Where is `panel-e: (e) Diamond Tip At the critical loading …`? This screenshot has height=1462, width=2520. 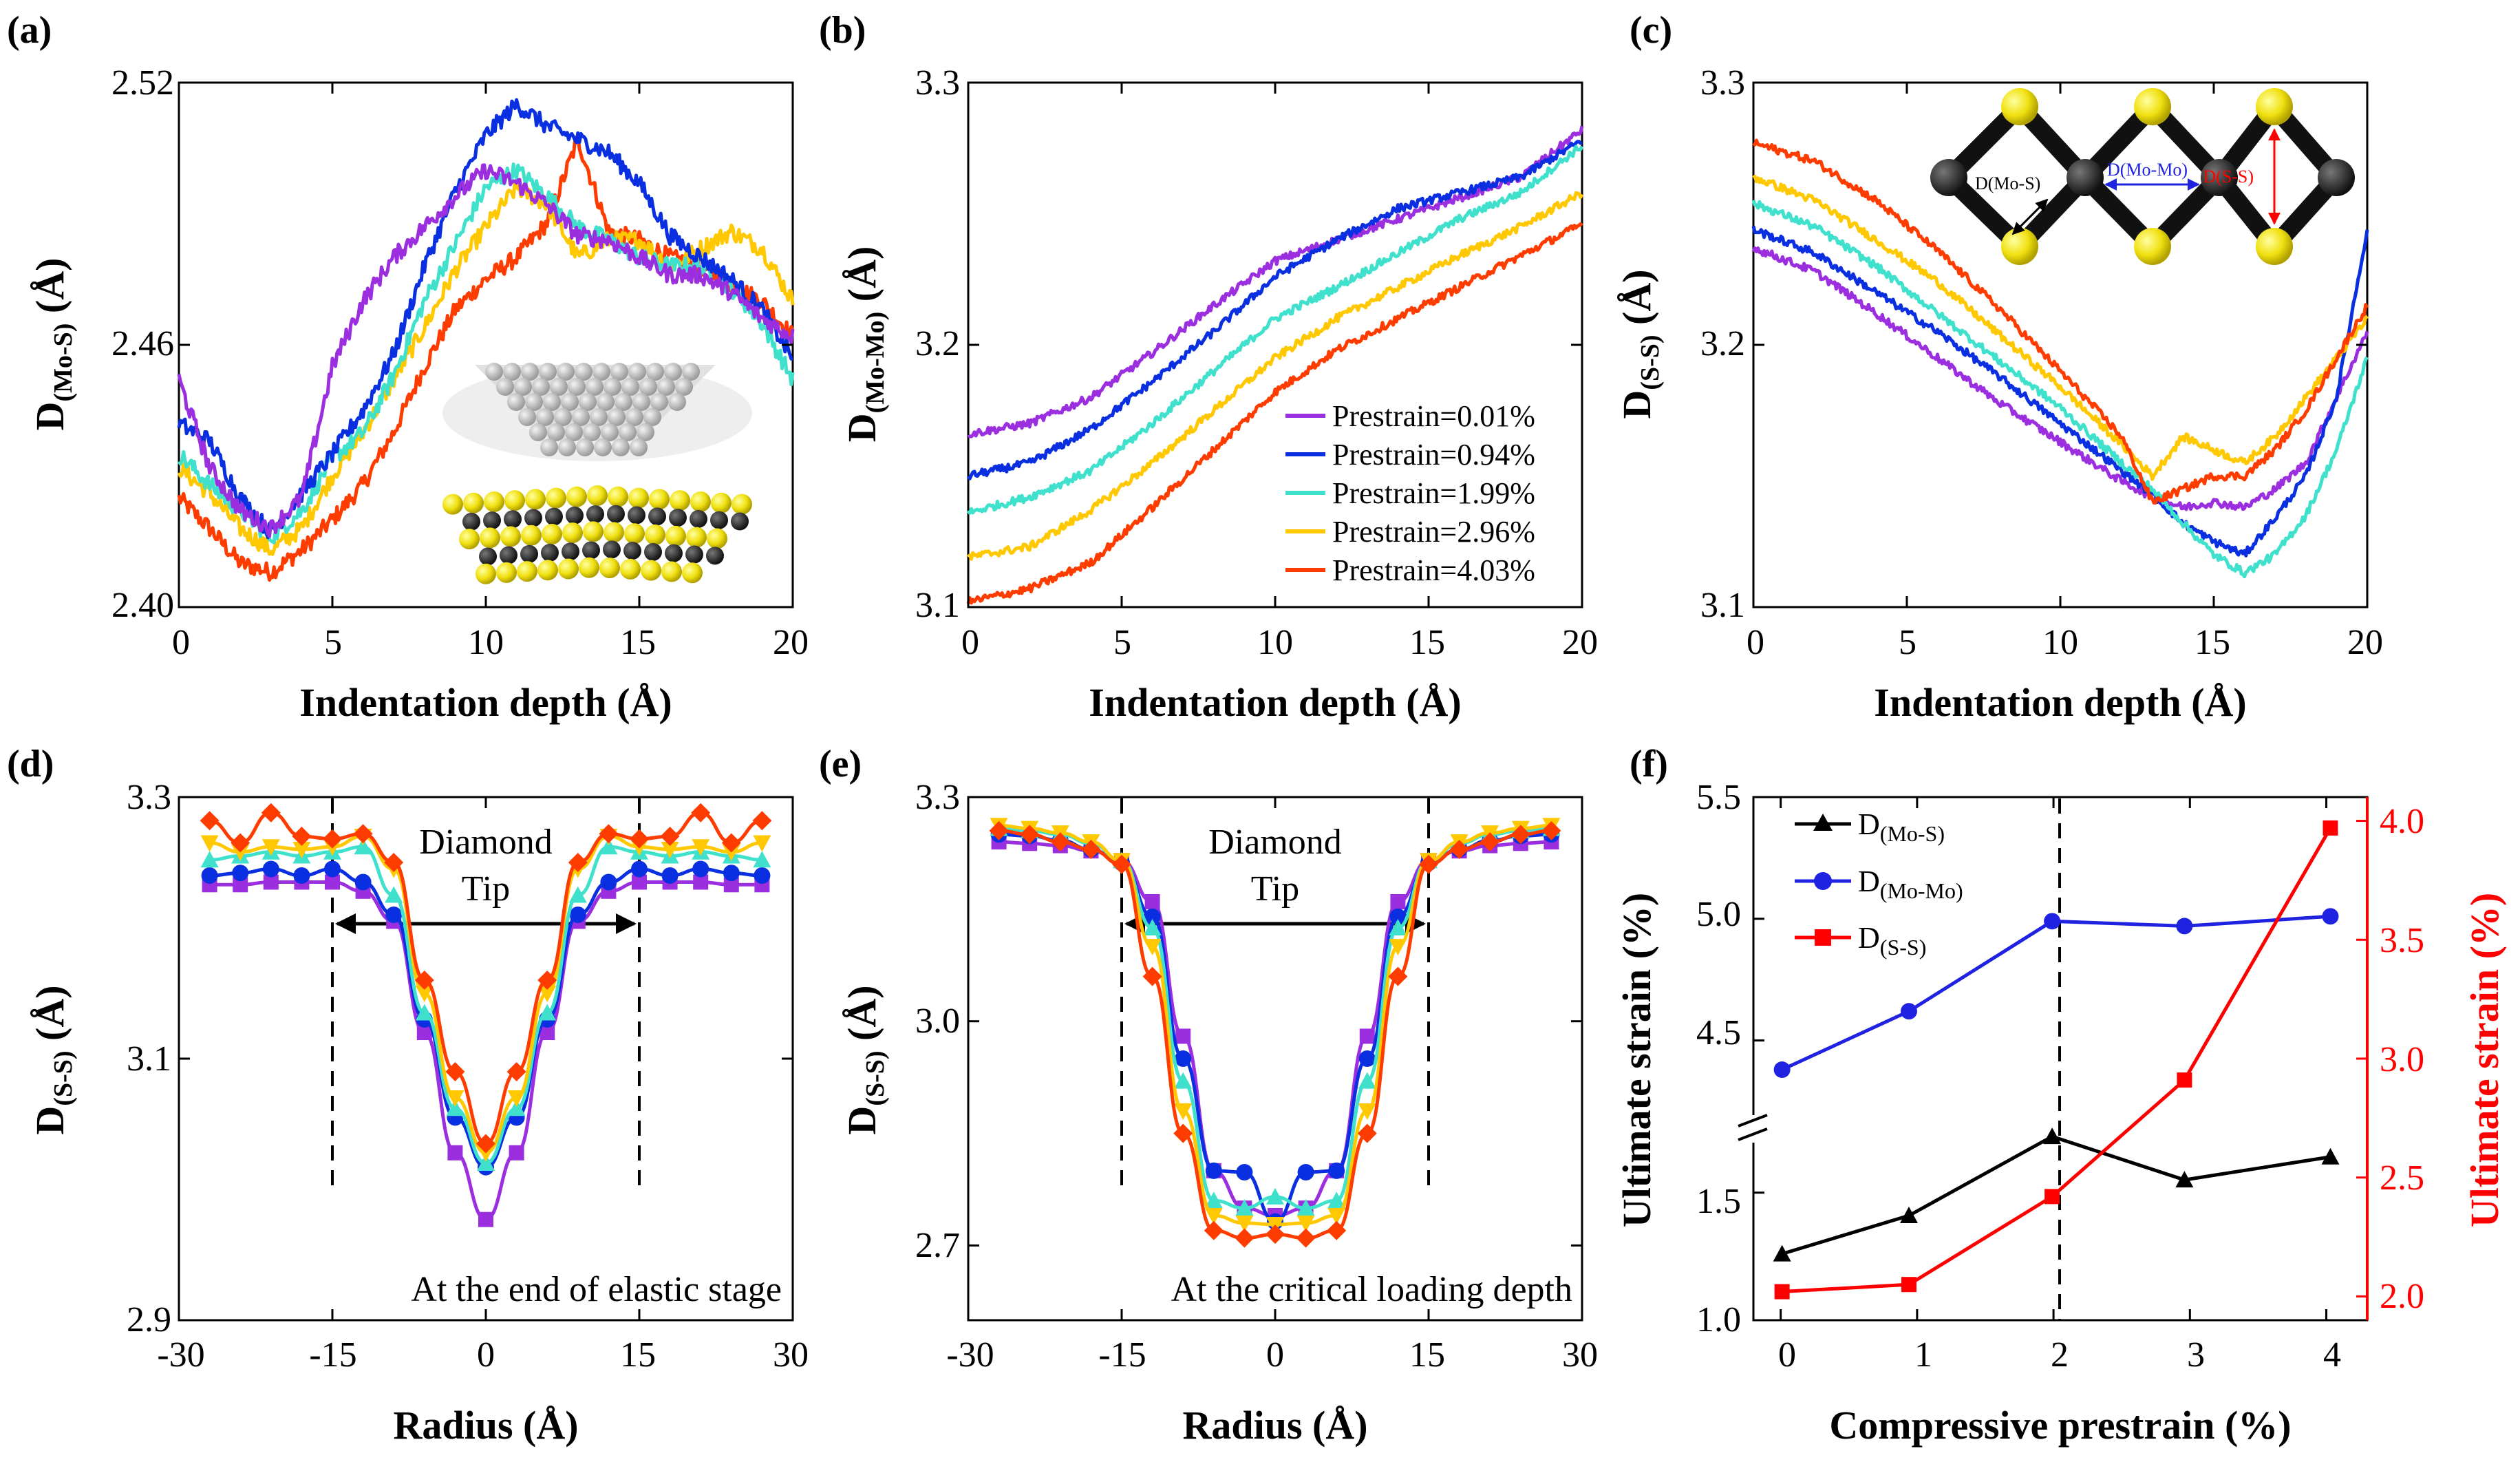
panel-e: (e) Diamond Tip At the critical loading … is located at coordinates (1208, 1095).